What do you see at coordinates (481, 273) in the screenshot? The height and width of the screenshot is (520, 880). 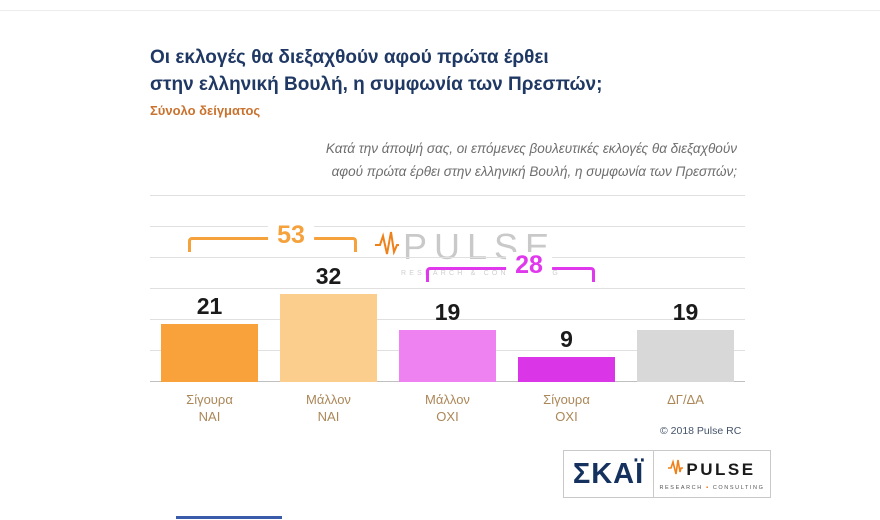 I see `watermark-subtext: RESEARCH & CONSULTING` at bounding box center [481, 273].